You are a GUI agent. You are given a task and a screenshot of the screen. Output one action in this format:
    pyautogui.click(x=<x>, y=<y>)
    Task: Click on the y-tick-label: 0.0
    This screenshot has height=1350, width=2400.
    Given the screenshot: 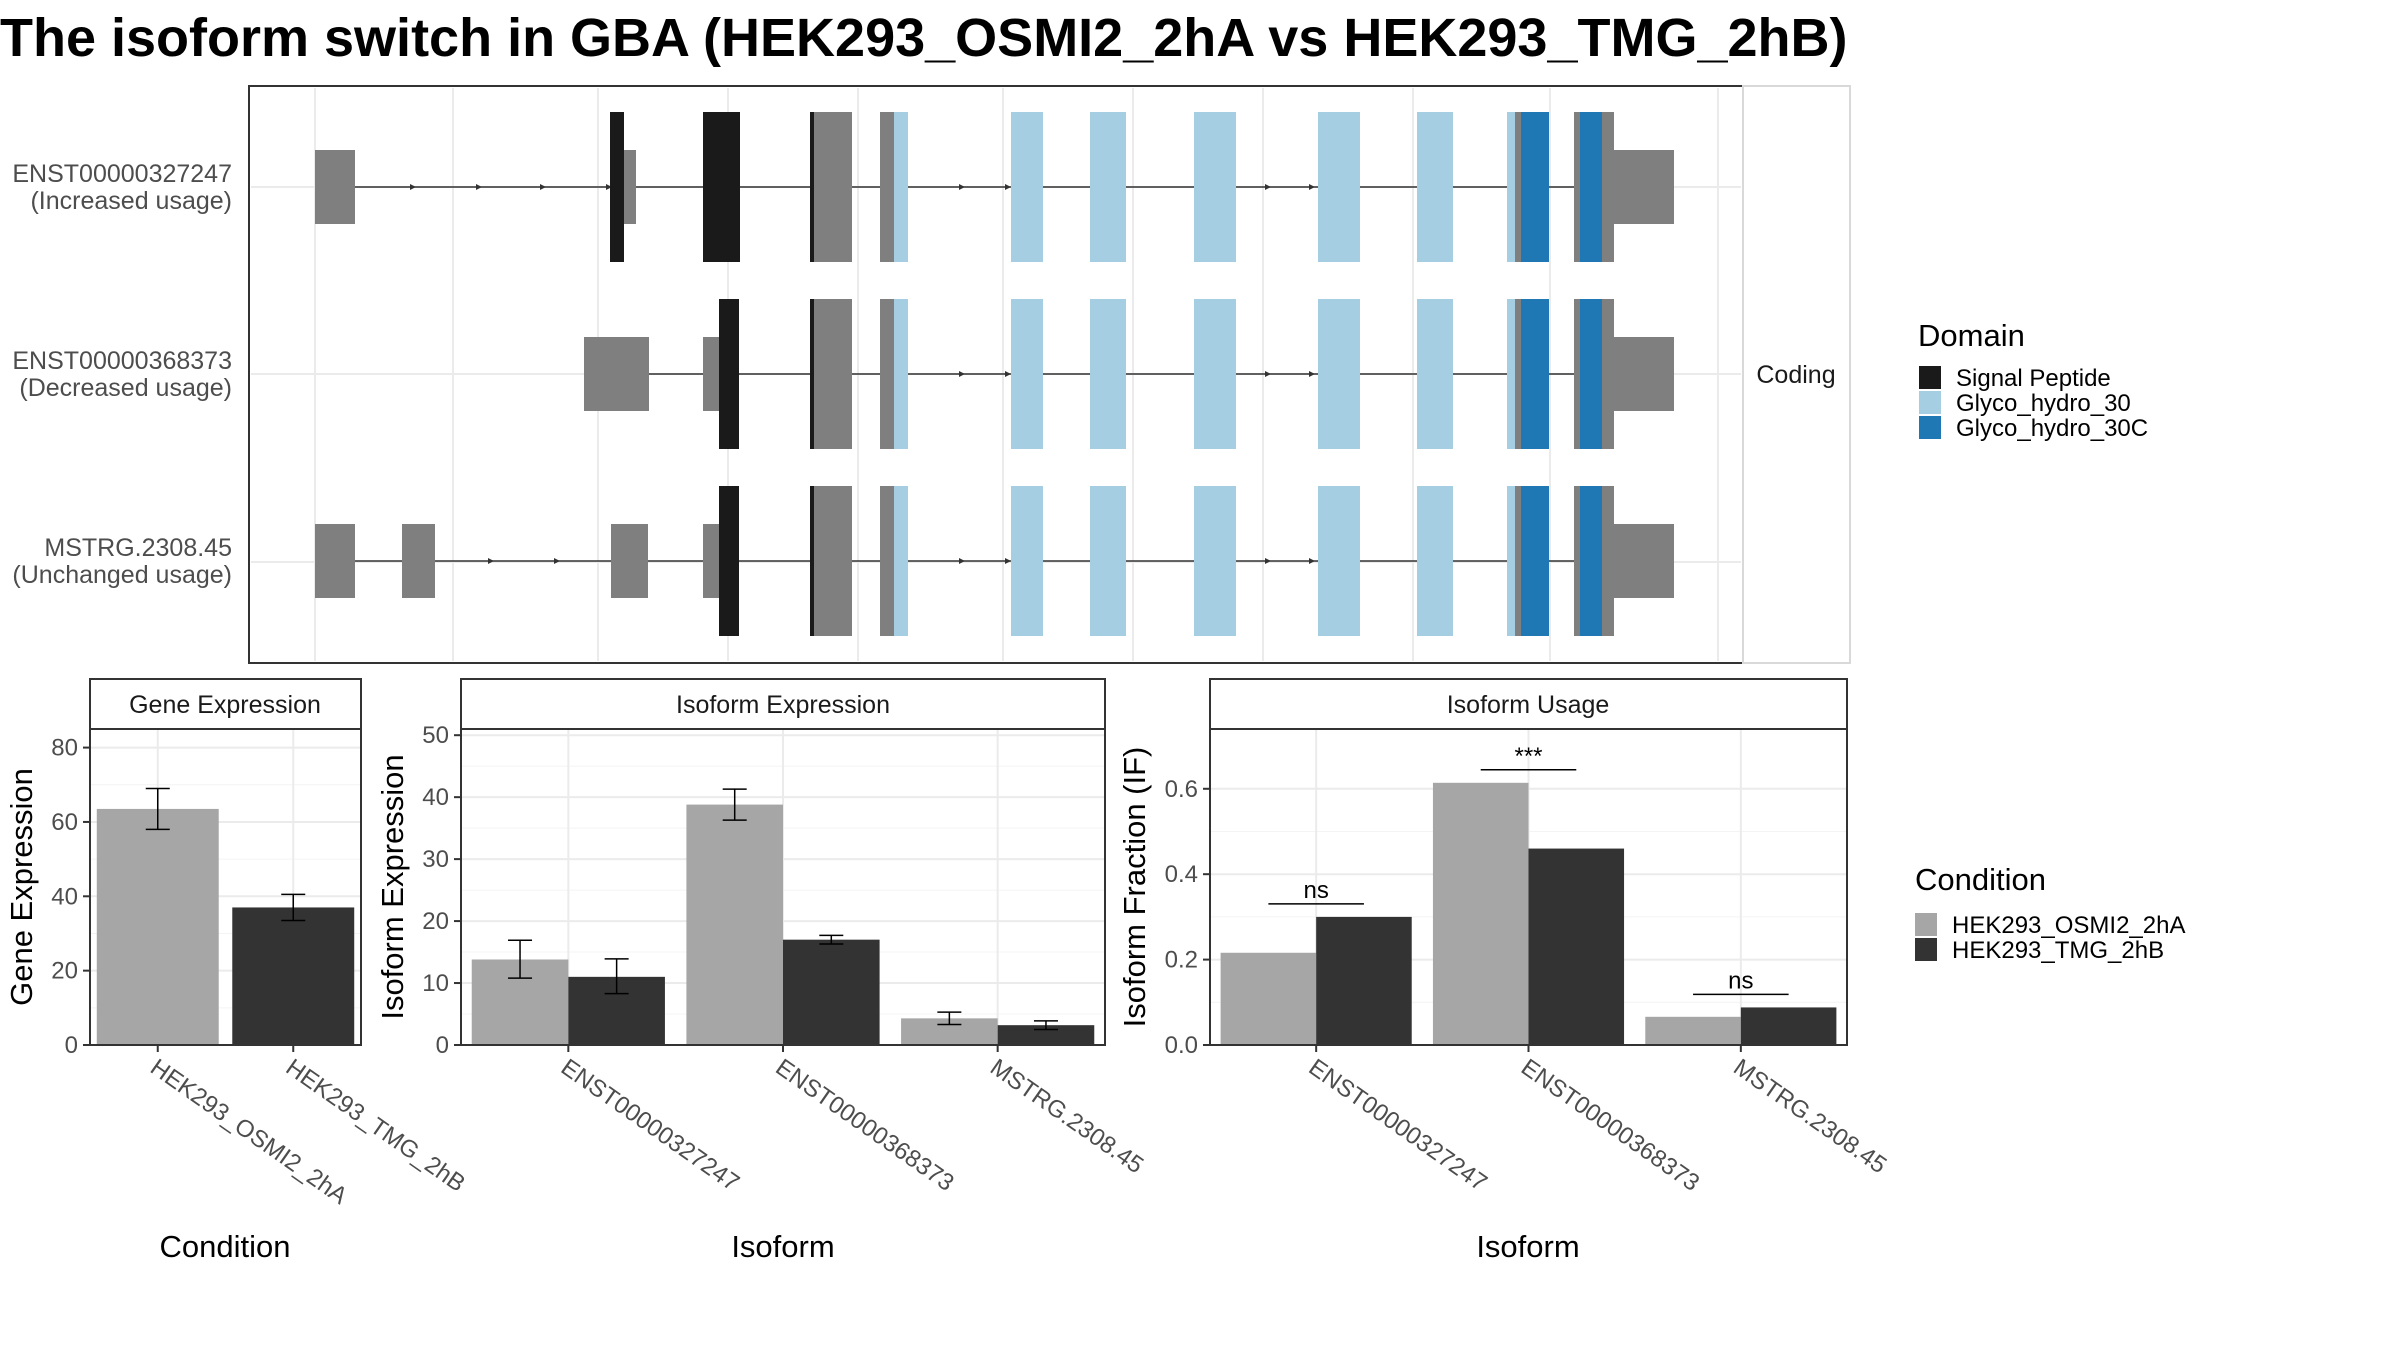 What is the action you would take?
    pyautogui.click(x=1181, y=1045)
    